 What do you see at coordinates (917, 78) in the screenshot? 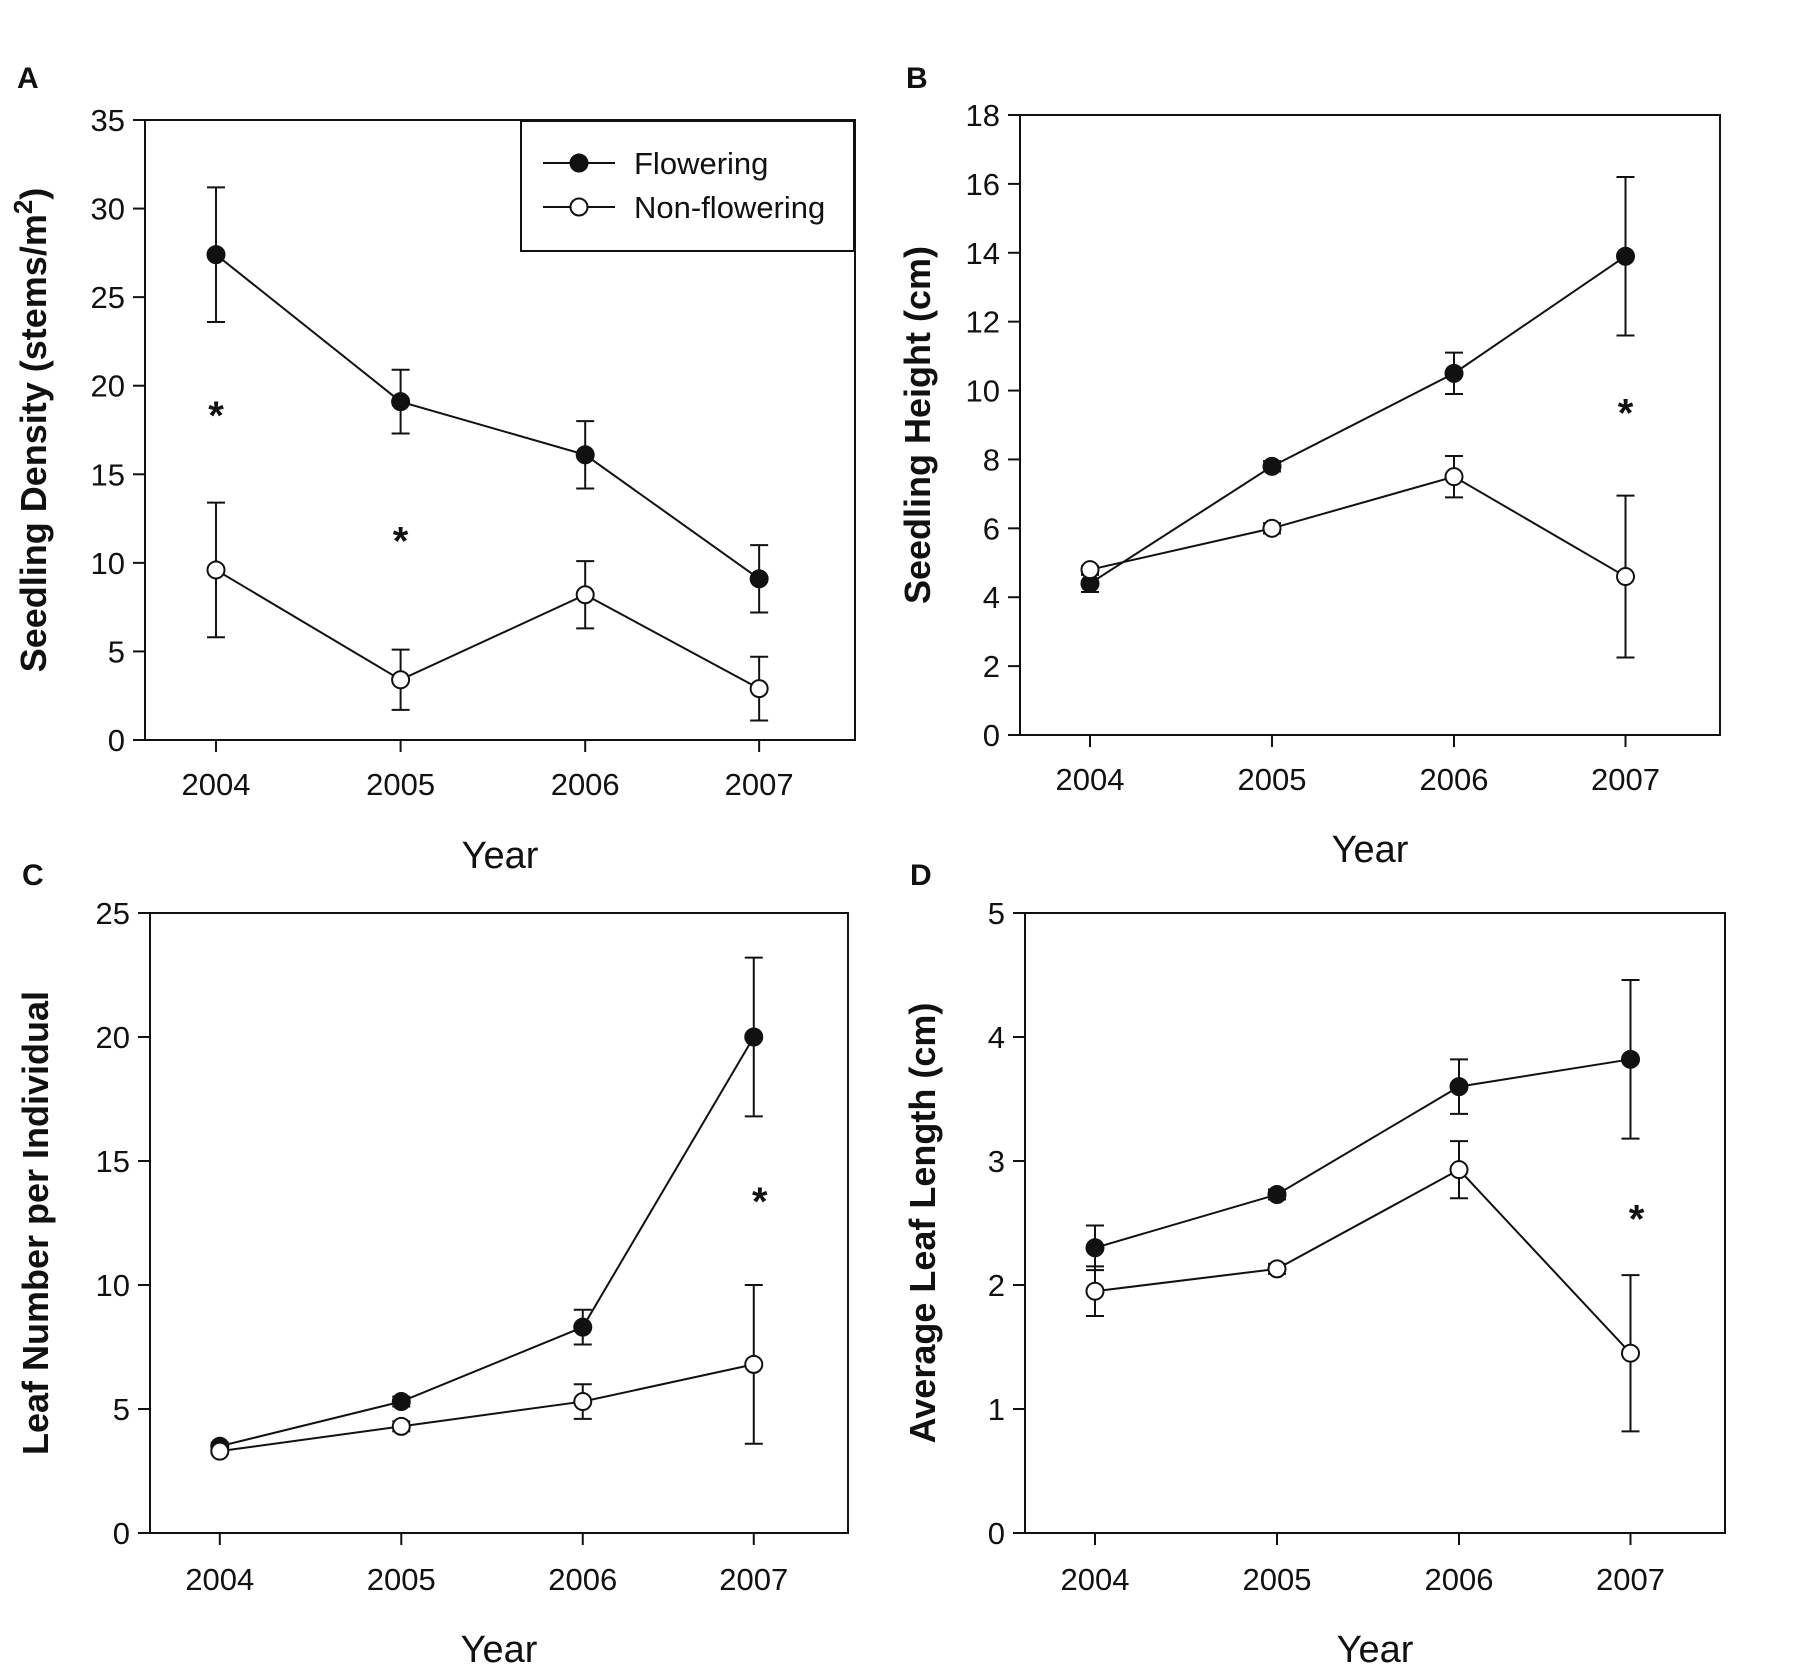
I see `panel-letter: B` at bounding box center [917, 78].